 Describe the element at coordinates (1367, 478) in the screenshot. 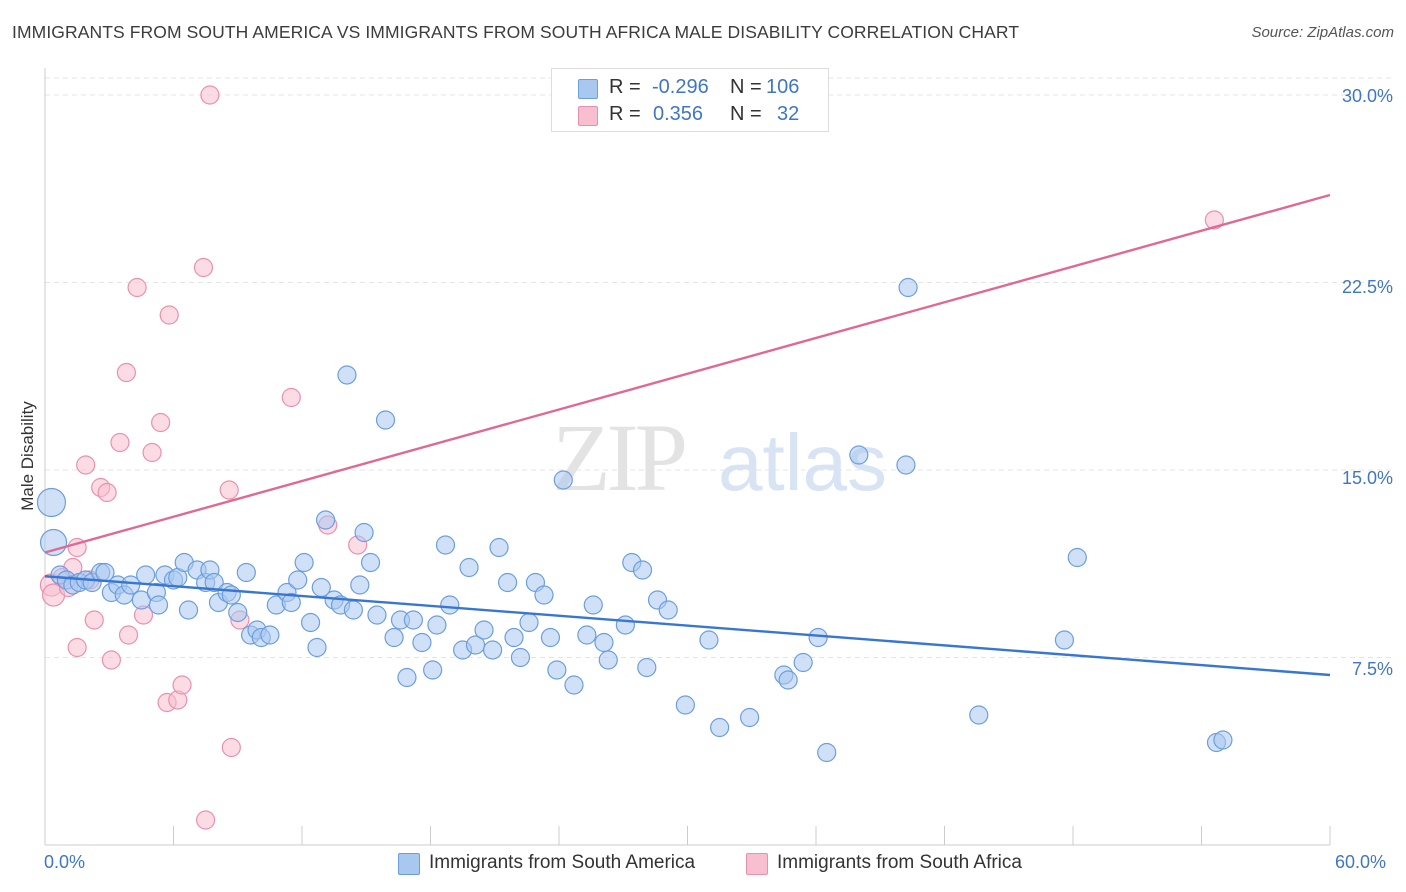

I see `y-tick-label-15: 15.0%` at that location.